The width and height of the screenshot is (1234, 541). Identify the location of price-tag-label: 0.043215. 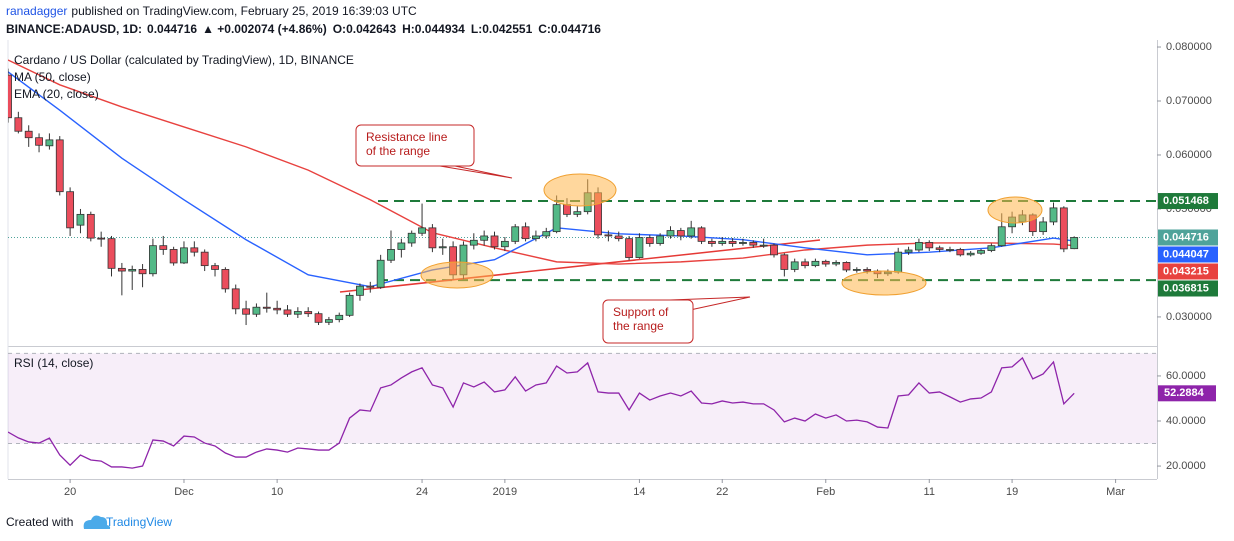
(1186, 271).